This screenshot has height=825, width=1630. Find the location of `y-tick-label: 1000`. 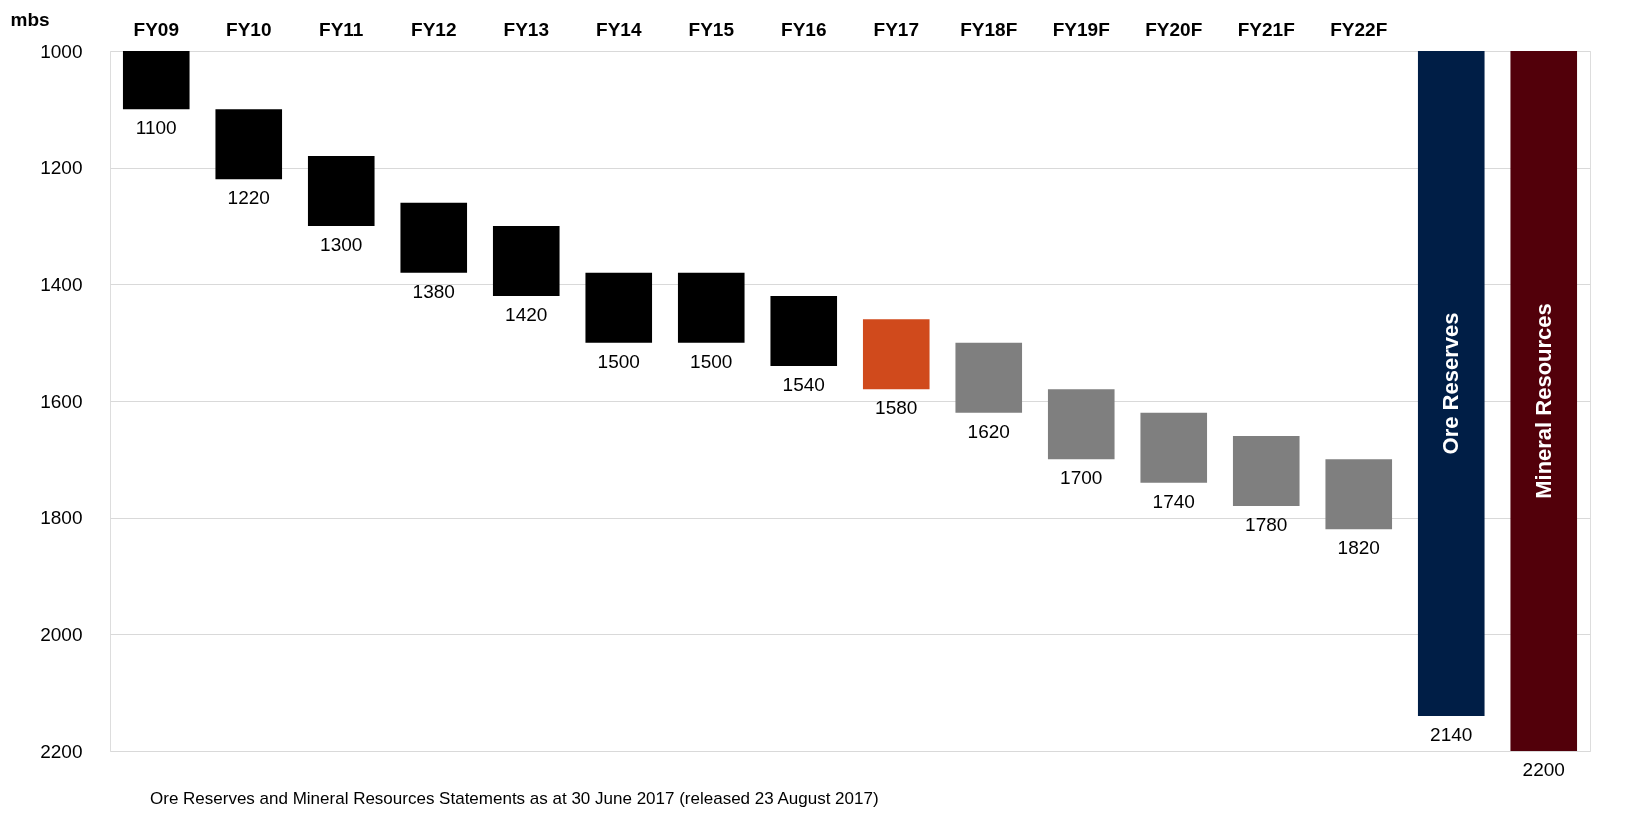

y-tick-label: 1000 is located at coordinates (61, 51).